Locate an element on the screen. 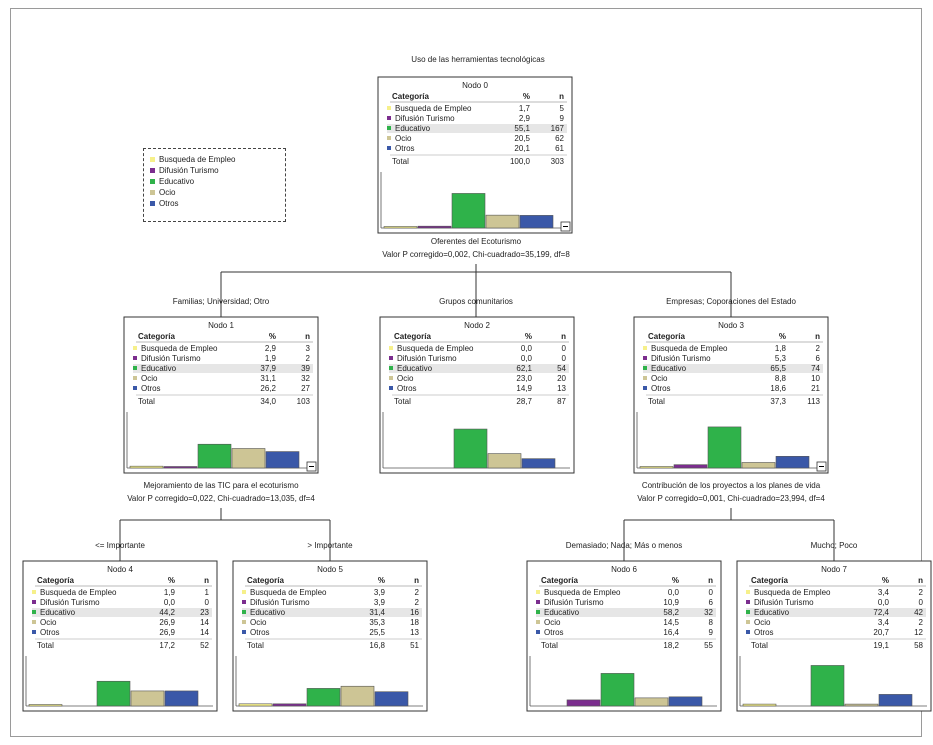  row-pct: 23,0 is located at coordinates (524, 378).